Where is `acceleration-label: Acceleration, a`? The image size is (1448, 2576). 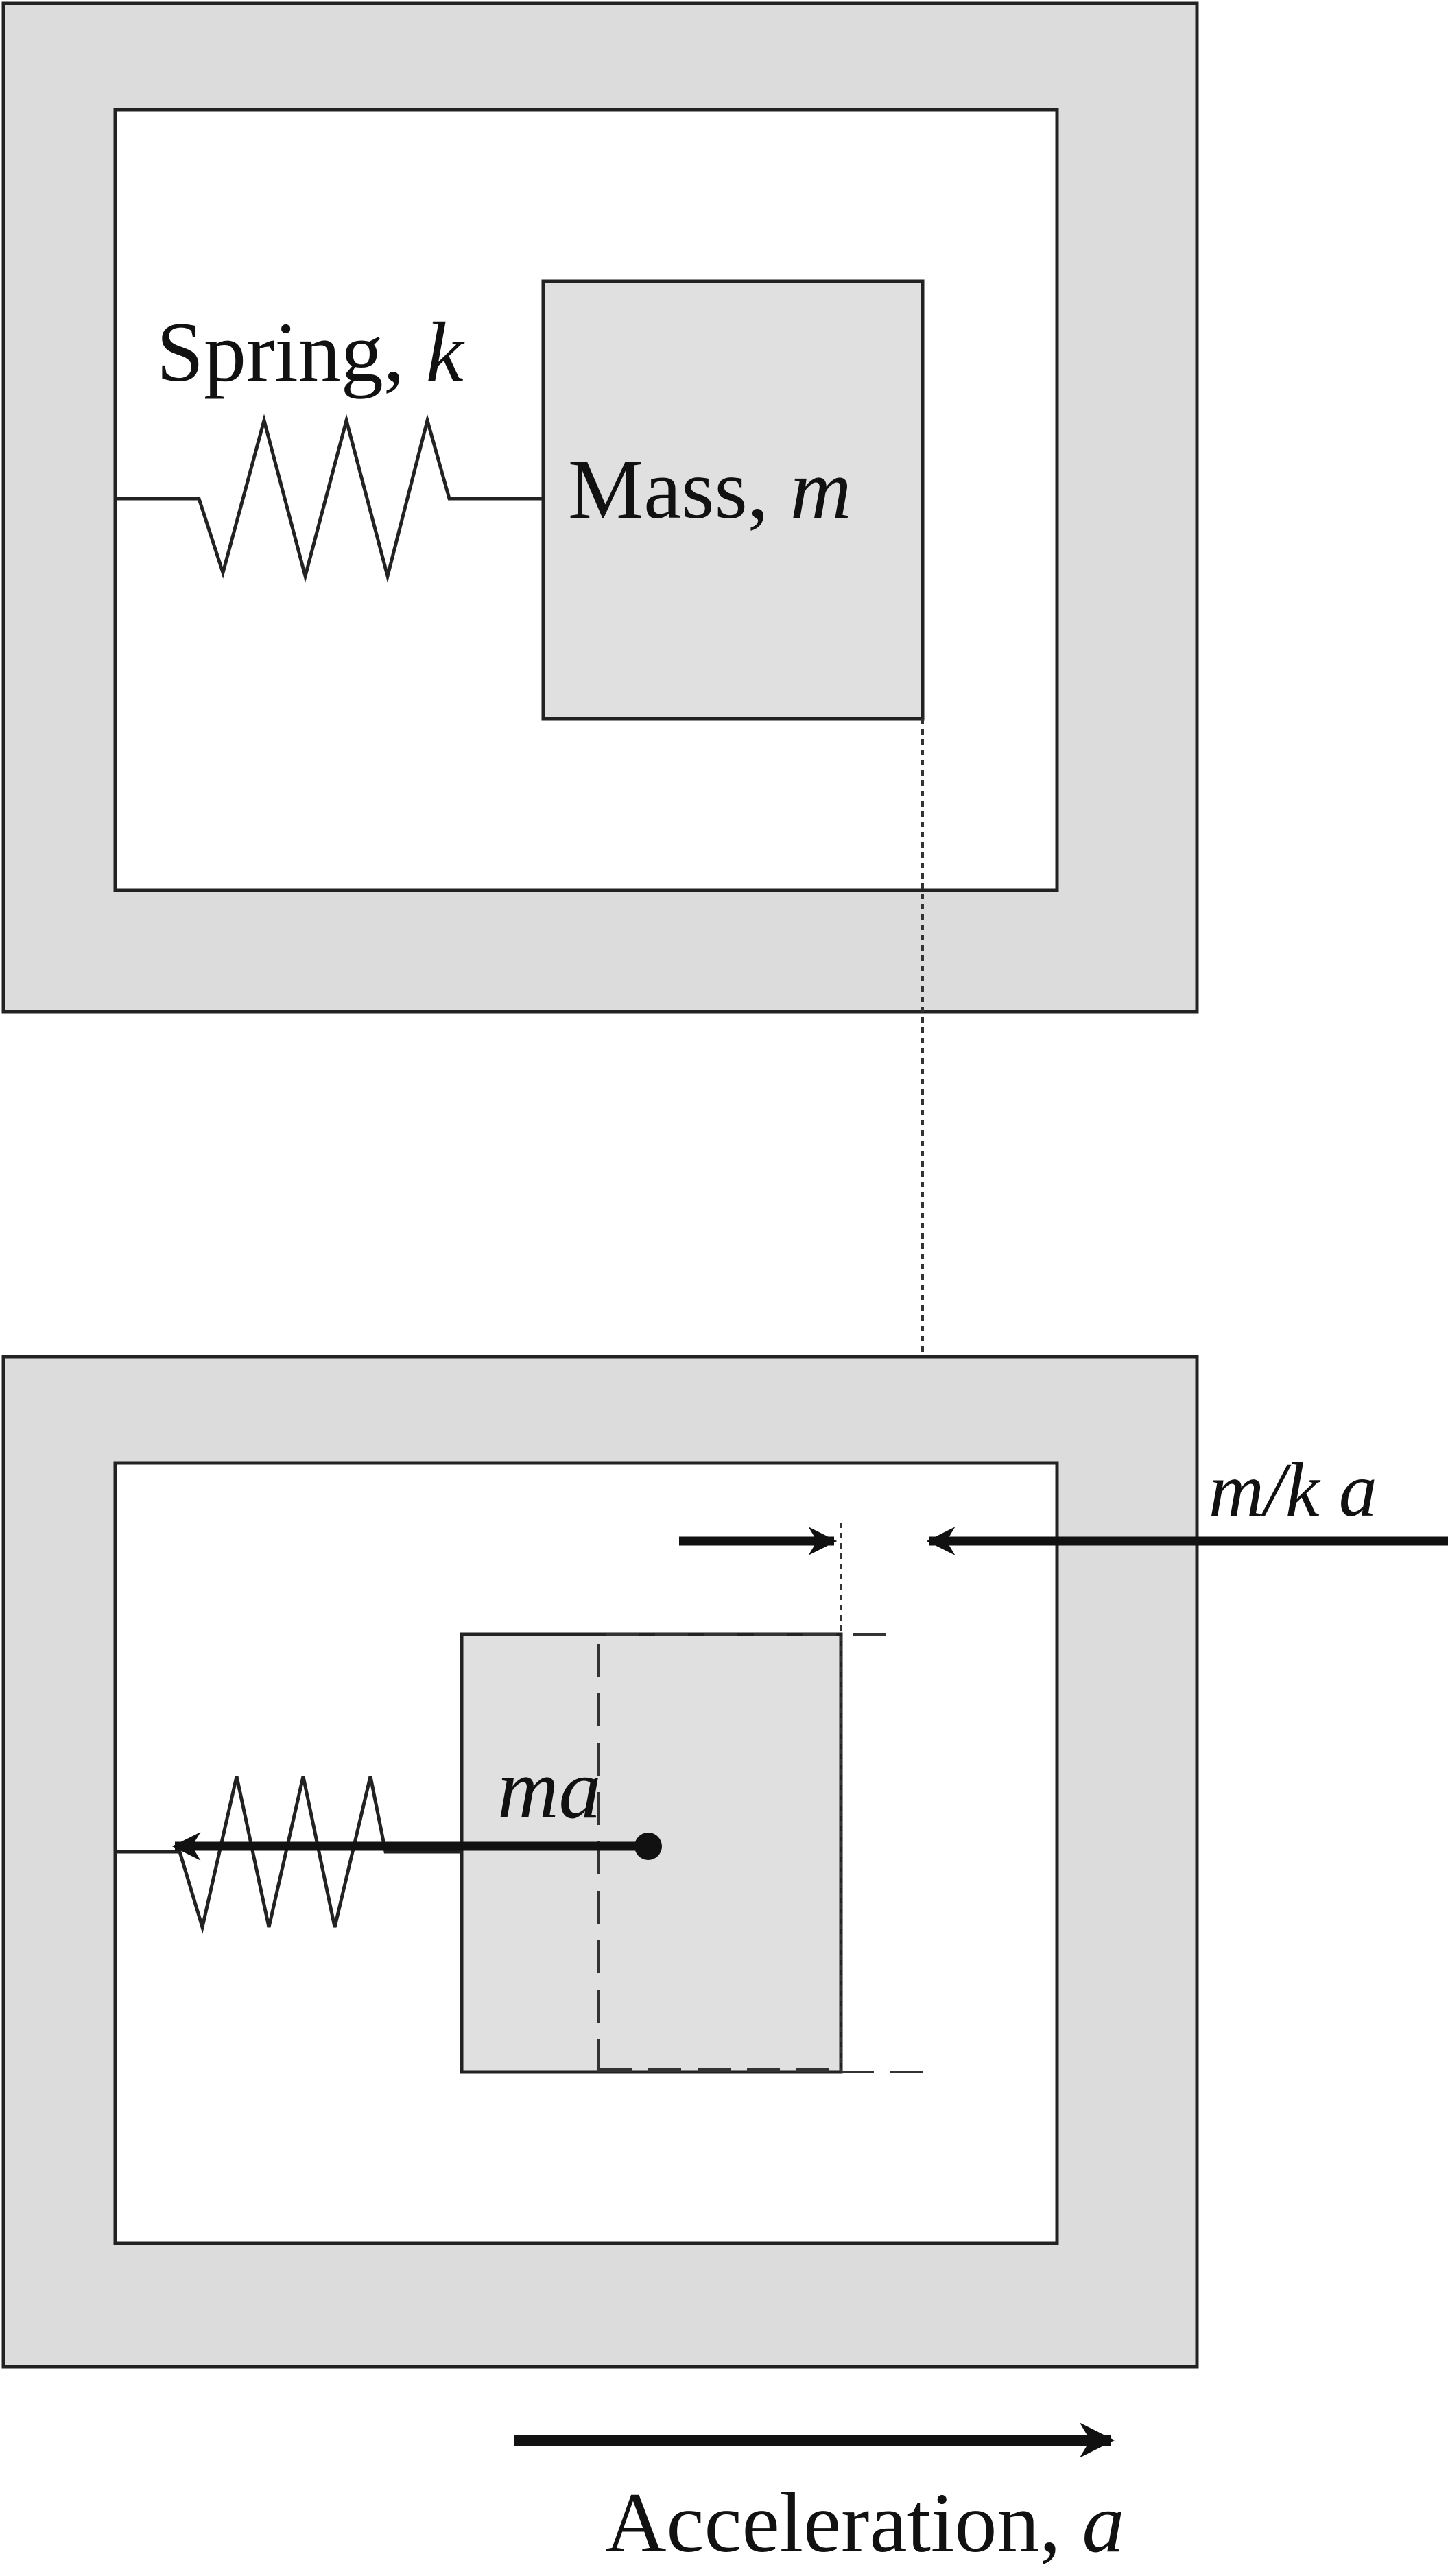 acceleration-label: Acceleration, a is located at coordinates (864, 2523).